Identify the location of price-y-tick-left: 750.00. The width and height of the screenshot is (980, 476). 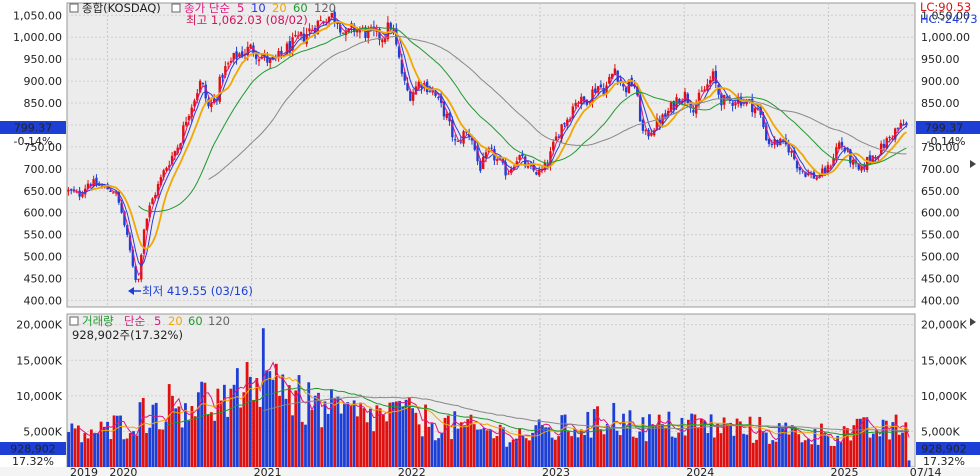
(43, 147).